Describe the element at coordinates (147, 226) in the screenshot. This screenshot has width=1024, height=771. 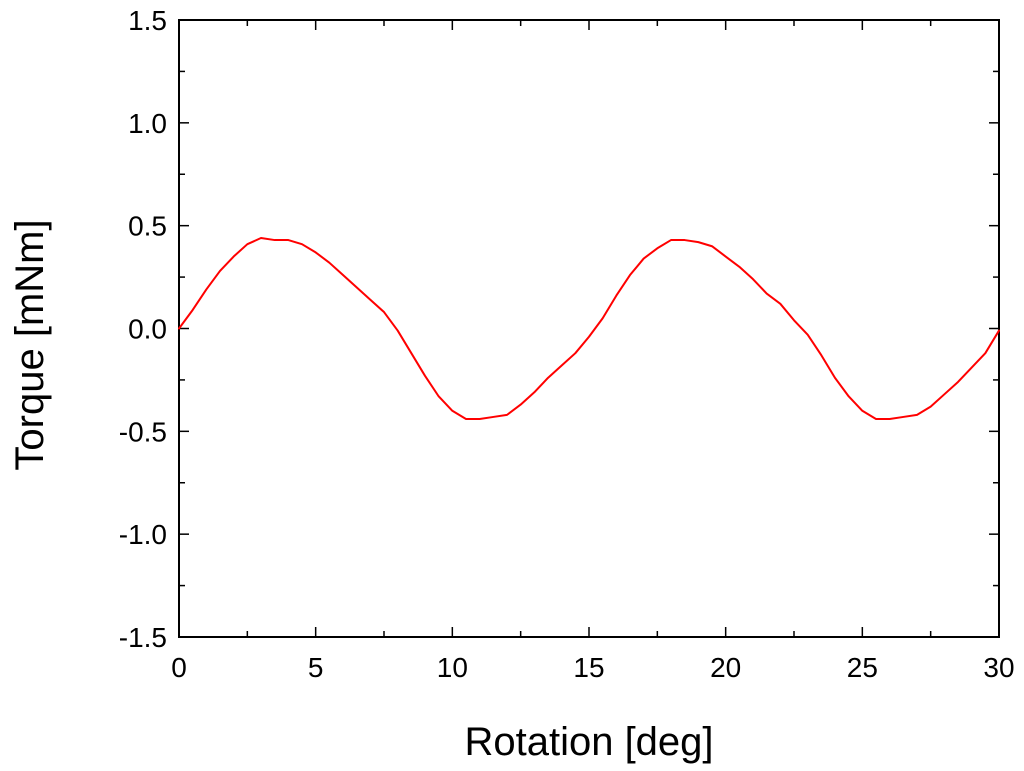
I see `y-tick-label: 0.5` at that location.